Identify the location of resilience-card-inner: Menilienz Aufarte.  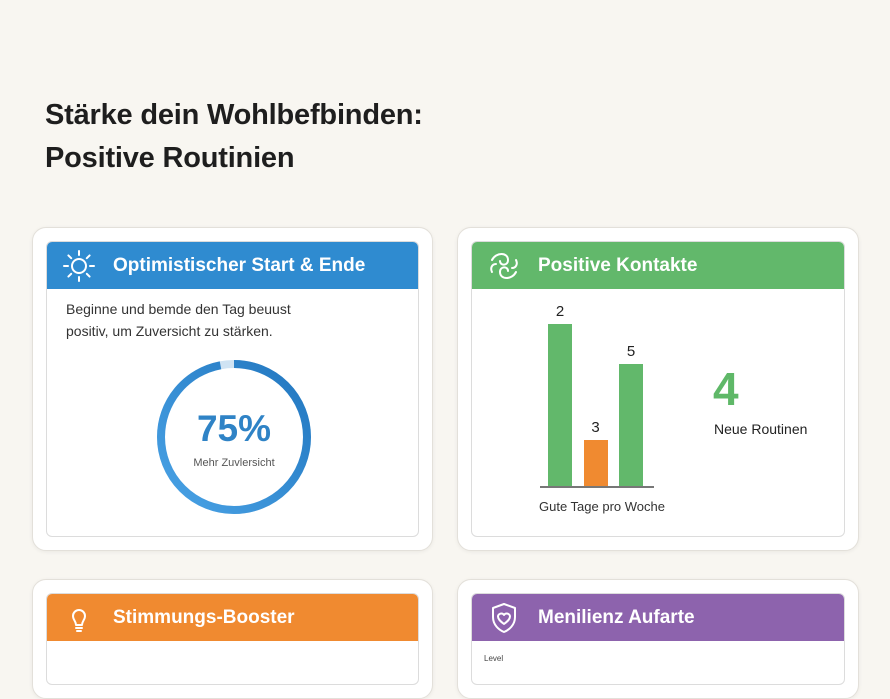
(658, 639).